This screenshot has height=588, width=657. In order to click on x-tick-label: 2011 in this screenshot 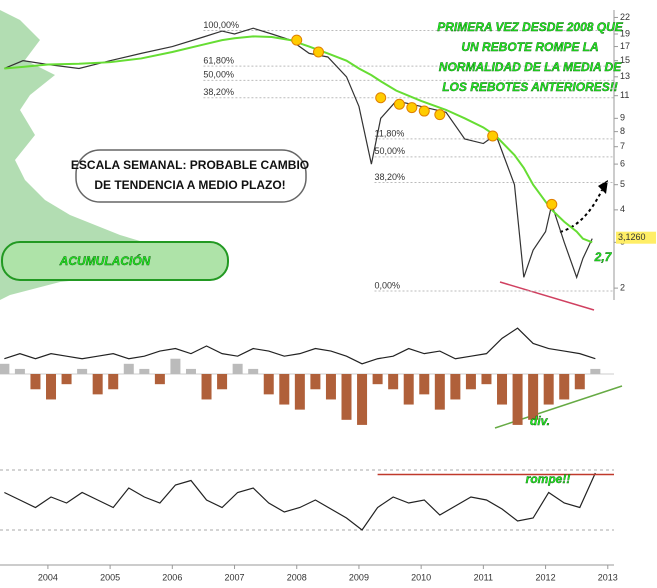, I will do `click(483, 577)`.